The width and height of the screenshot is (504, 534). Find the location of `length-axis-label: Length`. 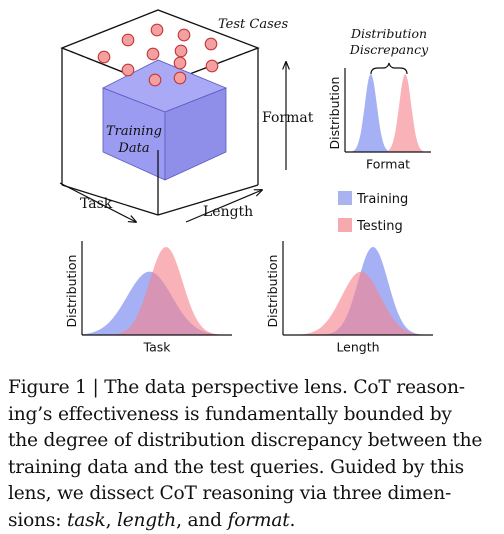

length-axis-label: Length is located at coordinates (228, 212).